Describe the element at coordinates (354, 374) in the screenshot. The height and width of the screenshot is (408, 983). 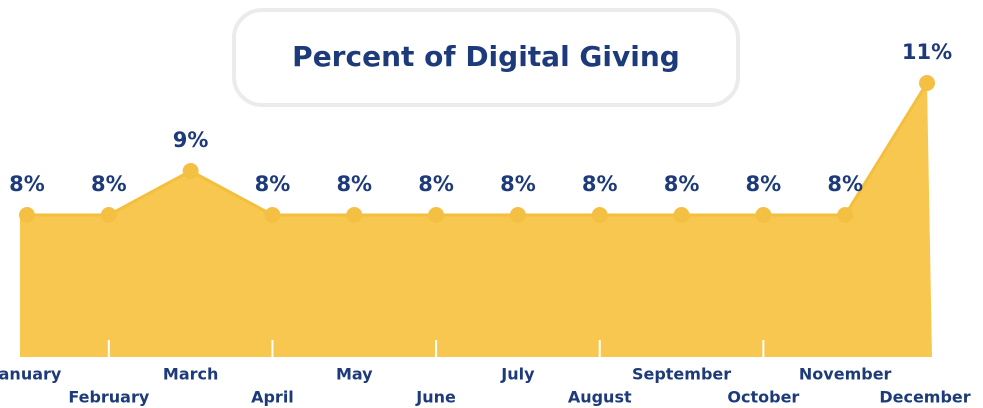
I see `x-tick-label: May` at that location.